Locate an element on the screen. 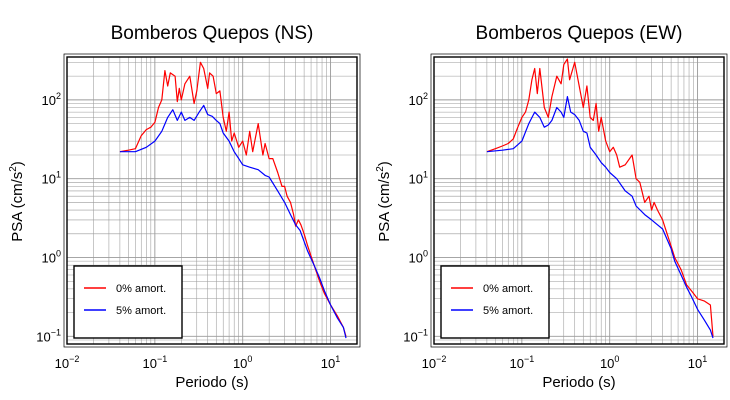 This screenshot has height=400, width=730. chart-title: Bomberos Quepos (EW) is located at coordinates (579, 33).